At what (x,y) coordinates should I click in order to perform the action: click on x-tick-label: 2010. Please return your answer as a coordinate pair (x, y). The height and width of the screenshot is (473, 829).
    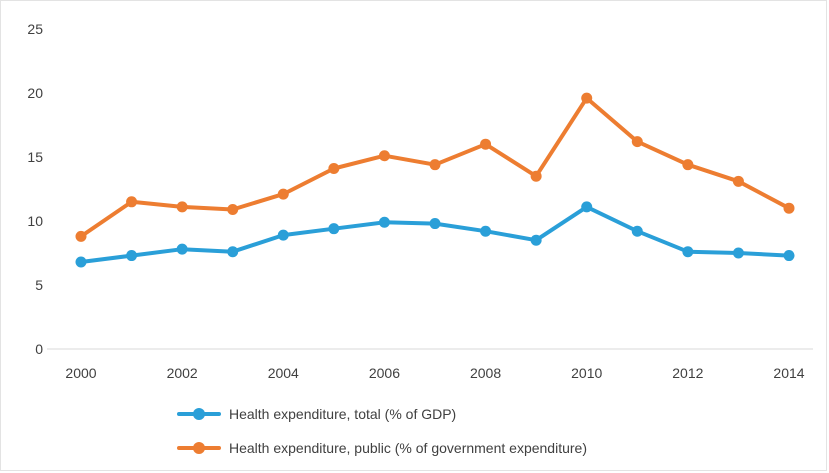
    Looking at the image, I should click on (586, 373).